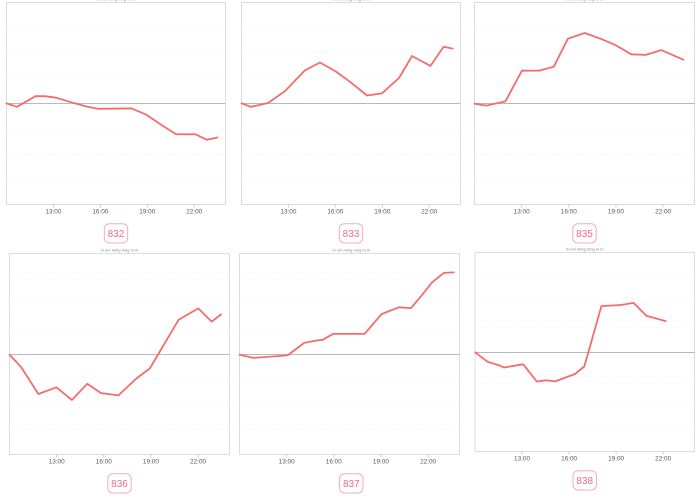  What do you see at coordinates (119, 484) in the screenshot?
I see `svg-text: 836` at bounding box center [119, 484].